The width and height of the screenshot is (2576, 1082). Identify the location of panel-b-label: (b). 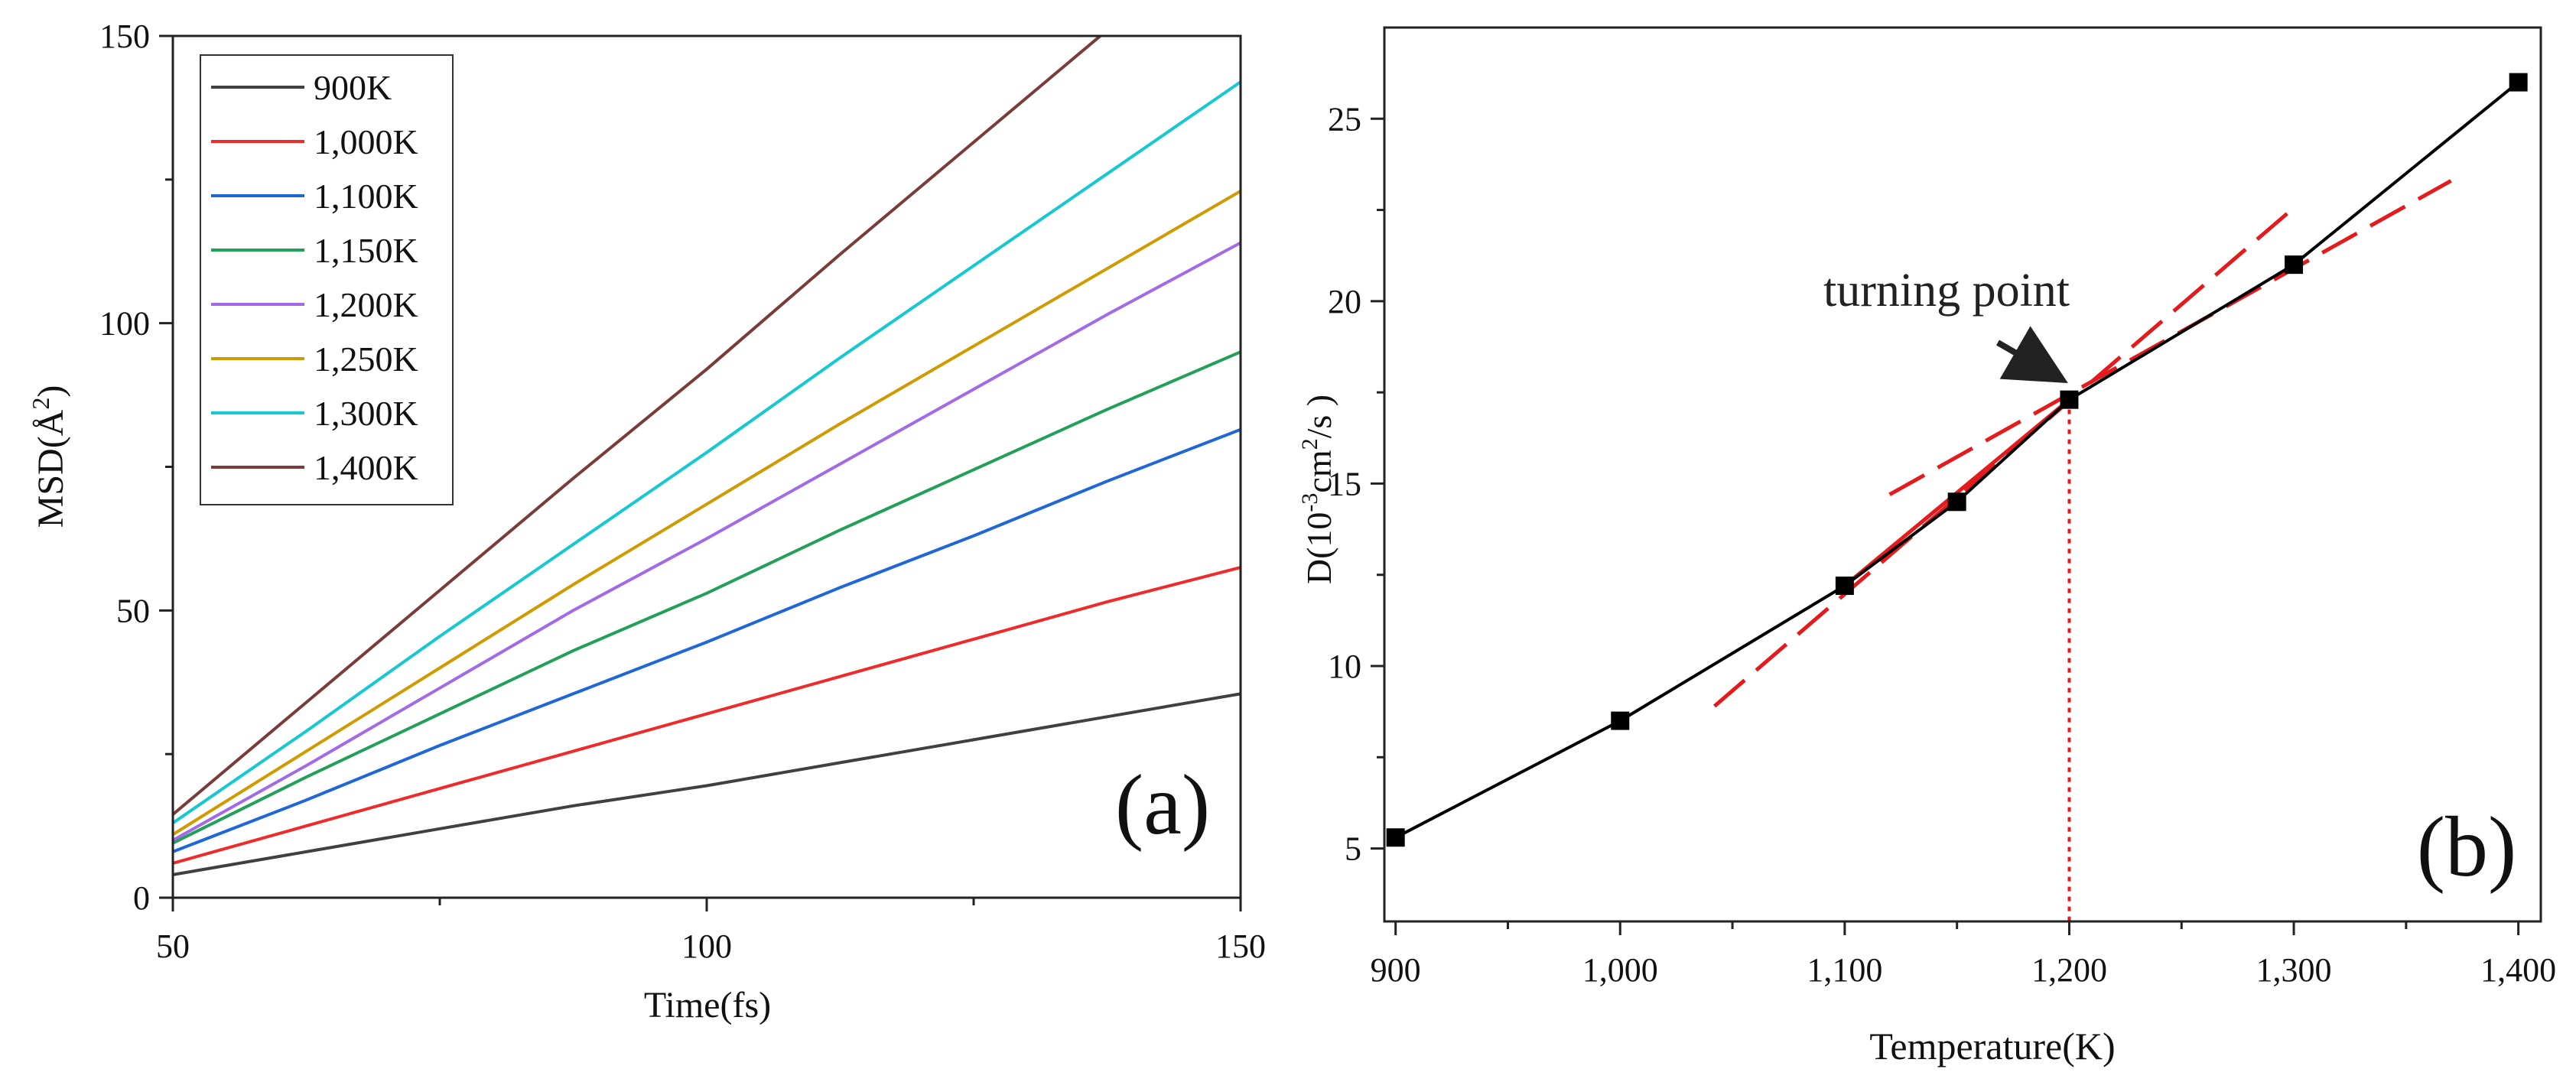
(2467, 847).